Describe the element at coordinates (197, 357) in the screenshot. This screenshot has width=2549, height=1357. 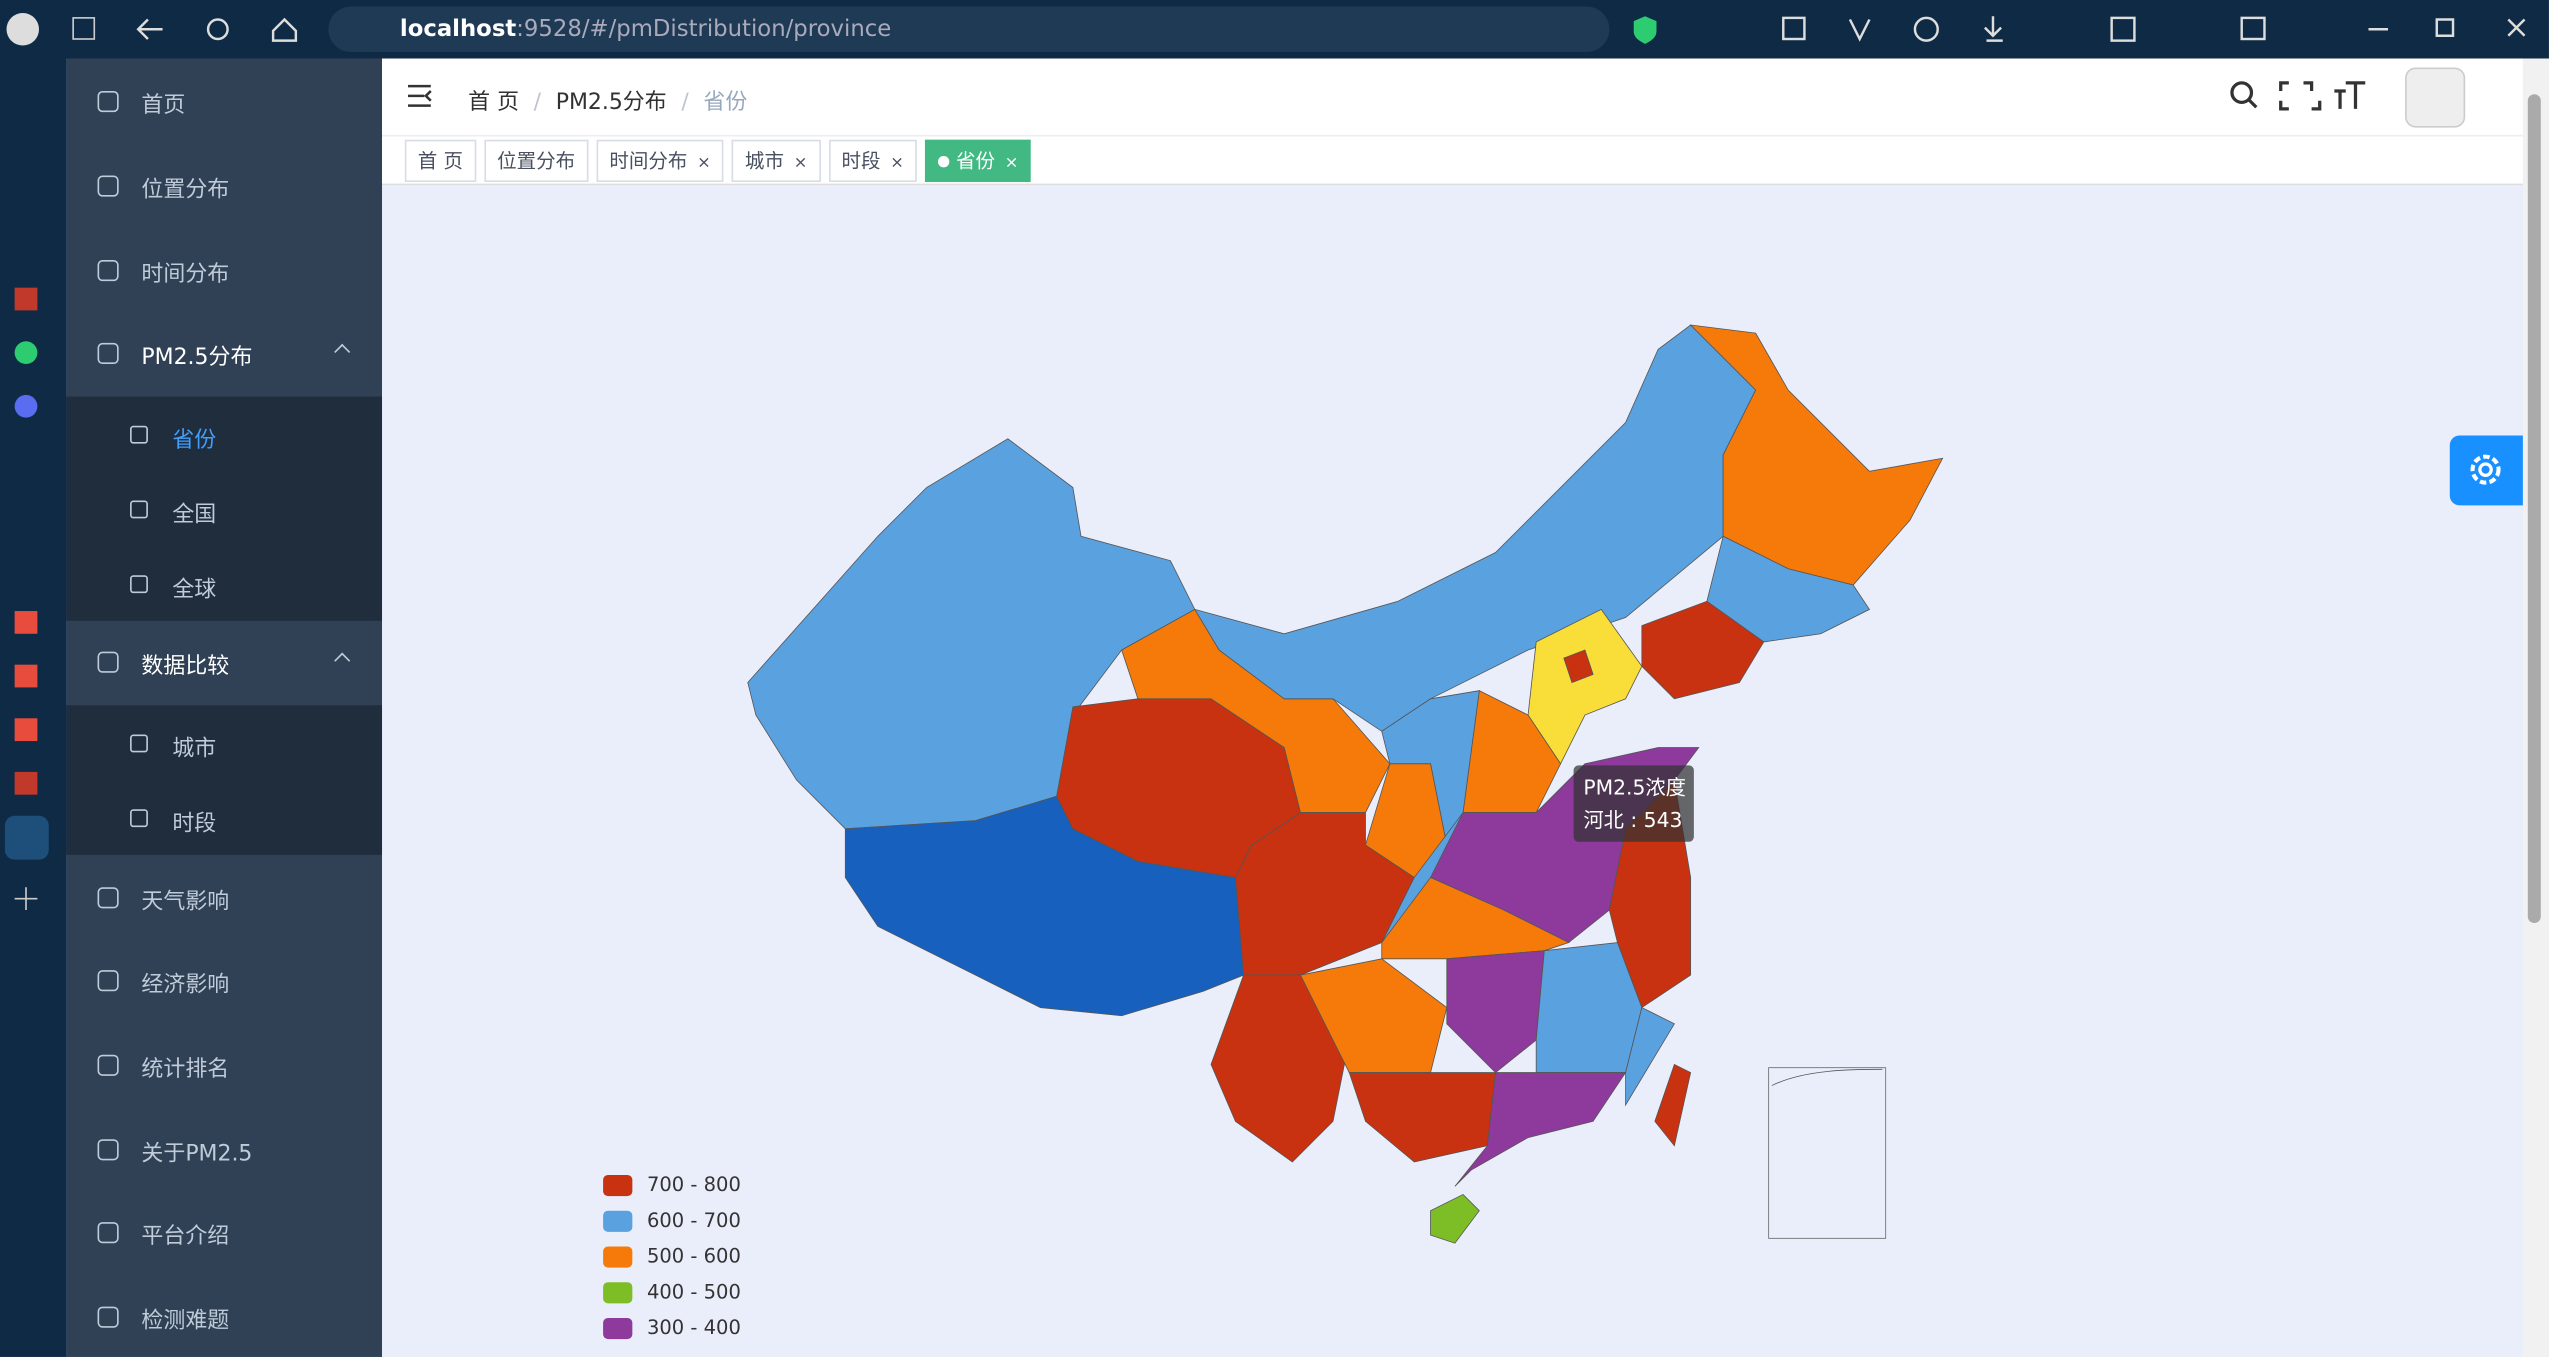
I see `menu-label: PM2.5分布` at that location.